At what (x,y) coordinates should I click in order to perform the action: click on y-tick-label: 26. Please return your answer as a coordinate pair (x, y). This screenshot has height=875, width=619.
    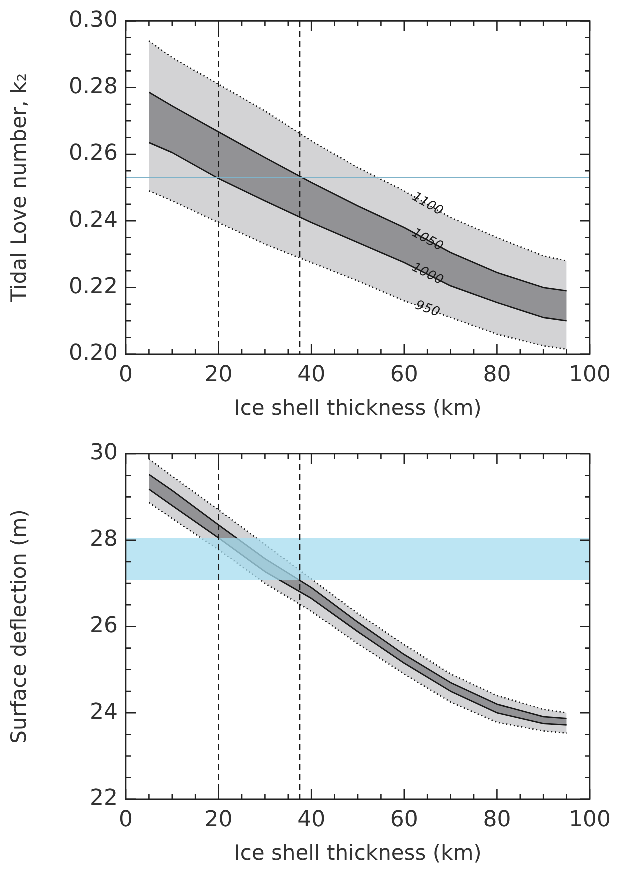
    Looking at the image, I should click on (104, 625).